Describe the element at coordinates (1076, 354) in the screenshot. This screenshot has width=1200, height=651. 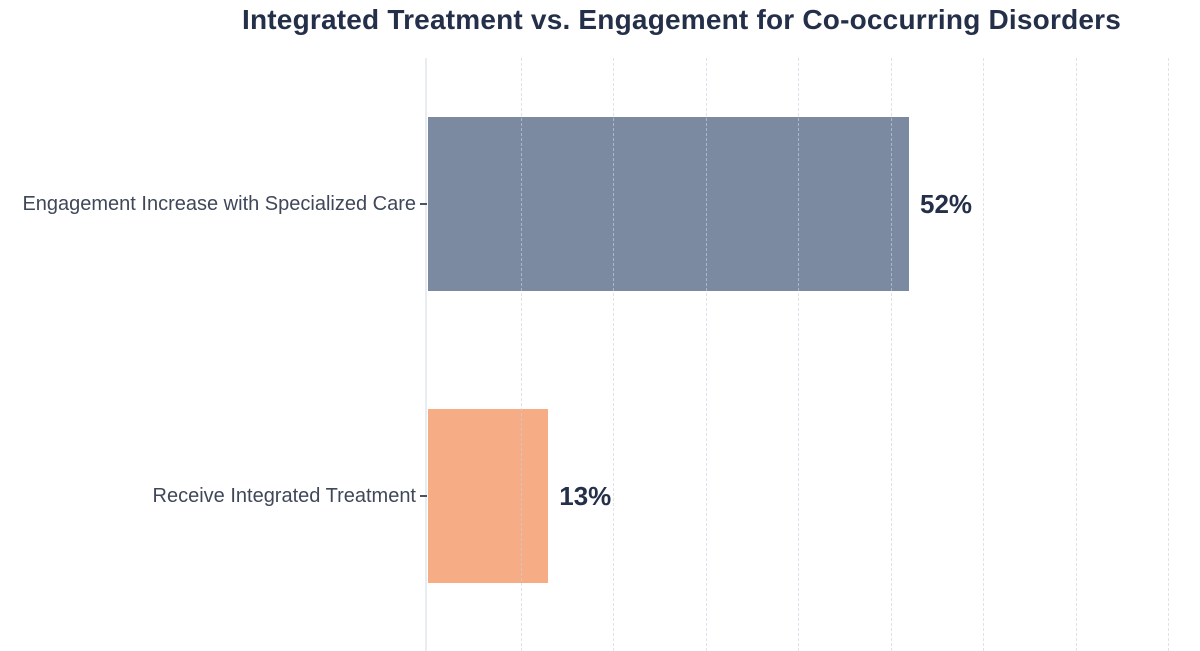
I see `gridline-70pct` at that location.